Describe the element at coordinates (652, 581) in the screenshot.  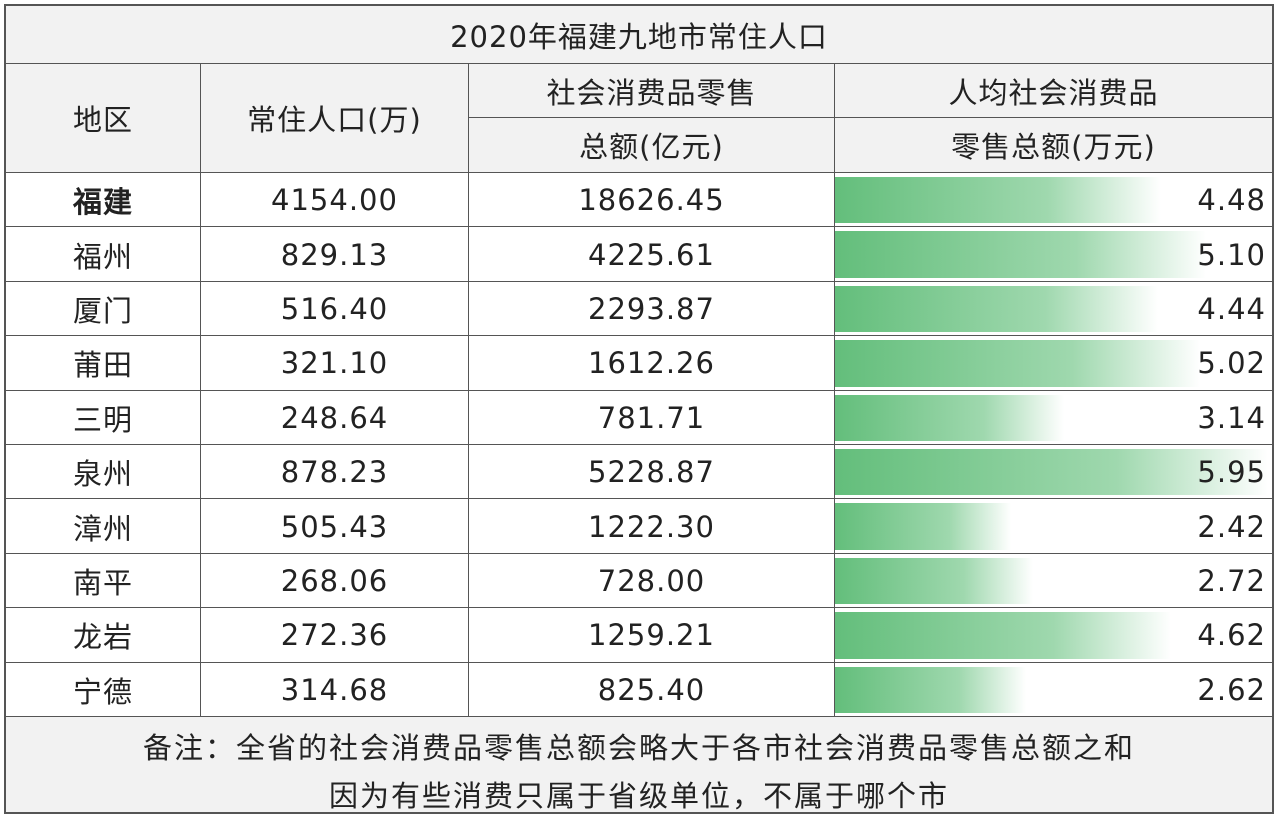
I see `retail-cell: 728.00` at that location.